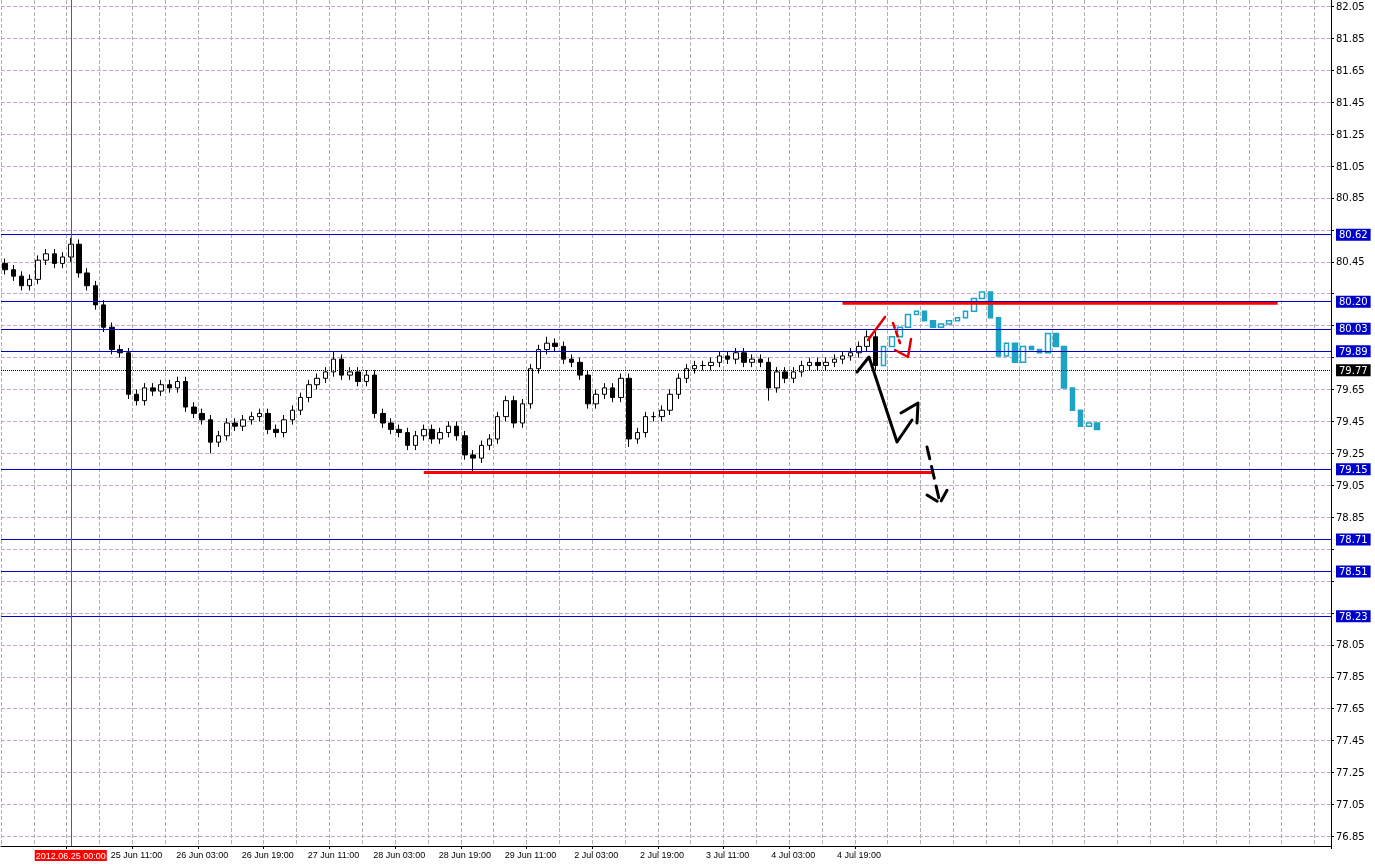  Describe the element at coordinates (1353, 370) in the screenshot. I see `ref-line-label: 79.77` at that location.